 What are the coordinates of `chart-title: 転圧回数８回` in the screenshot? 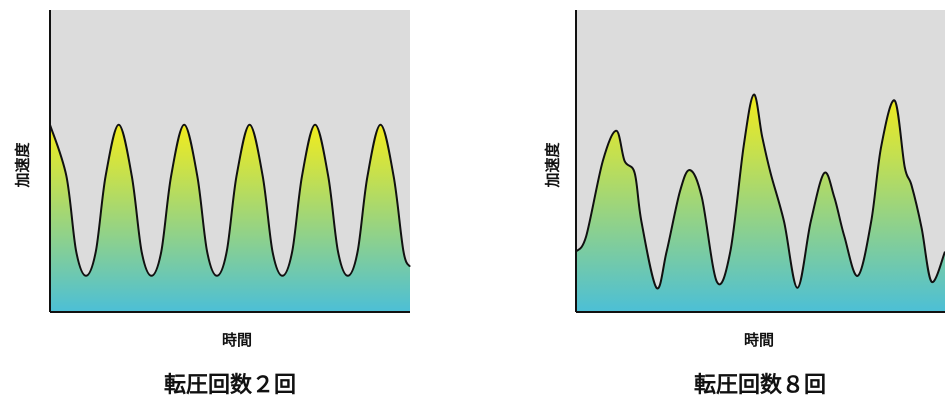 It's located at (760, 385).